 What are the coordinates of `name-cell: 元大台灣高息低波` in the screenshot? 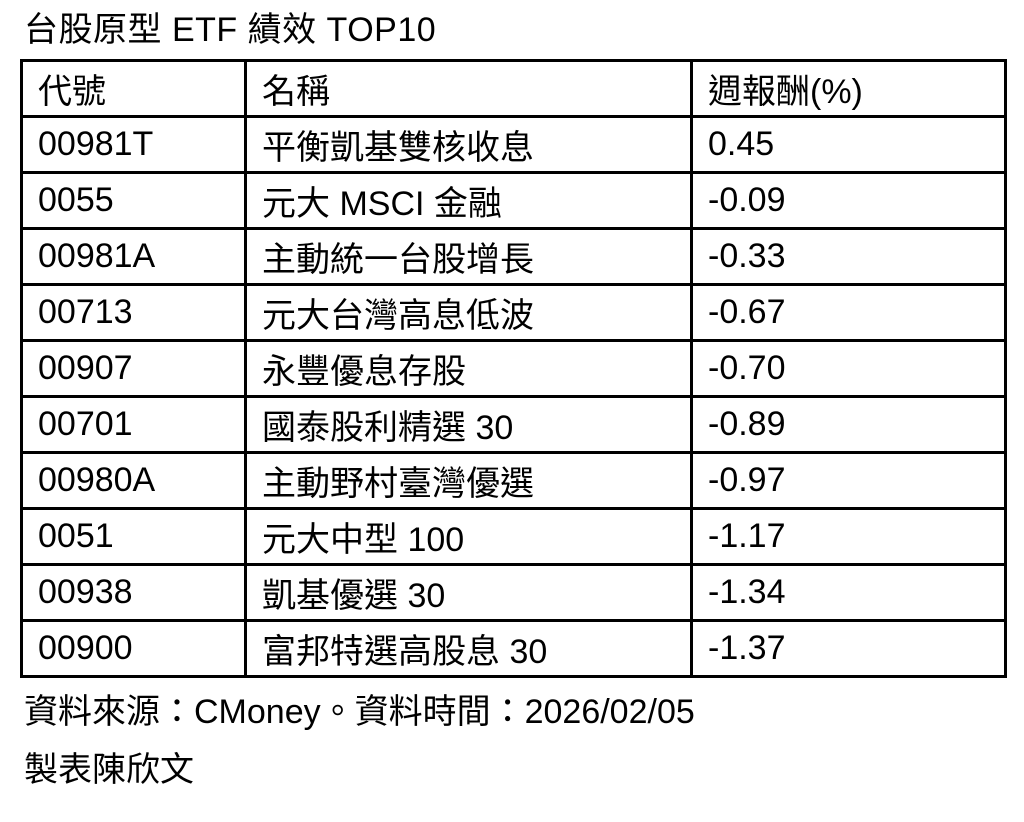 It's located at (468, 312).